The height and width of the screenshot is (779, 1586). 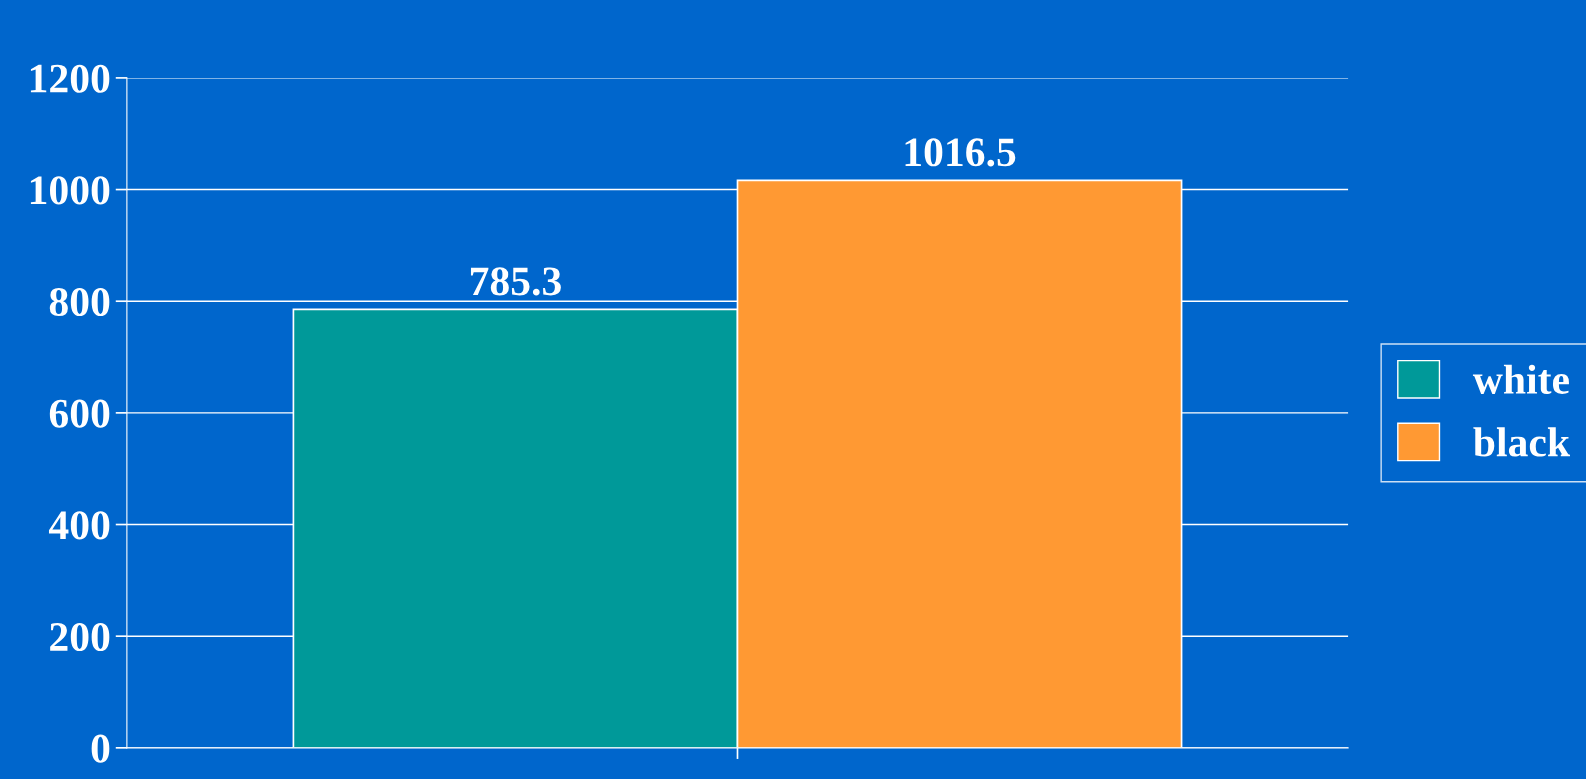 I want to click on y-tick-label: 1200, so click(x=70, y=78).